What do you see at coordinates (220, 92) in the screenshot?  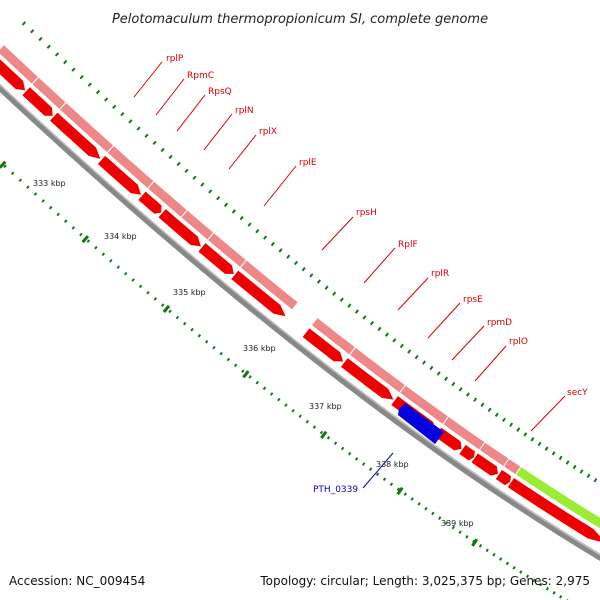 I see `gene-label-rpsQ: RpsQ` at bounding box center [220, 92].